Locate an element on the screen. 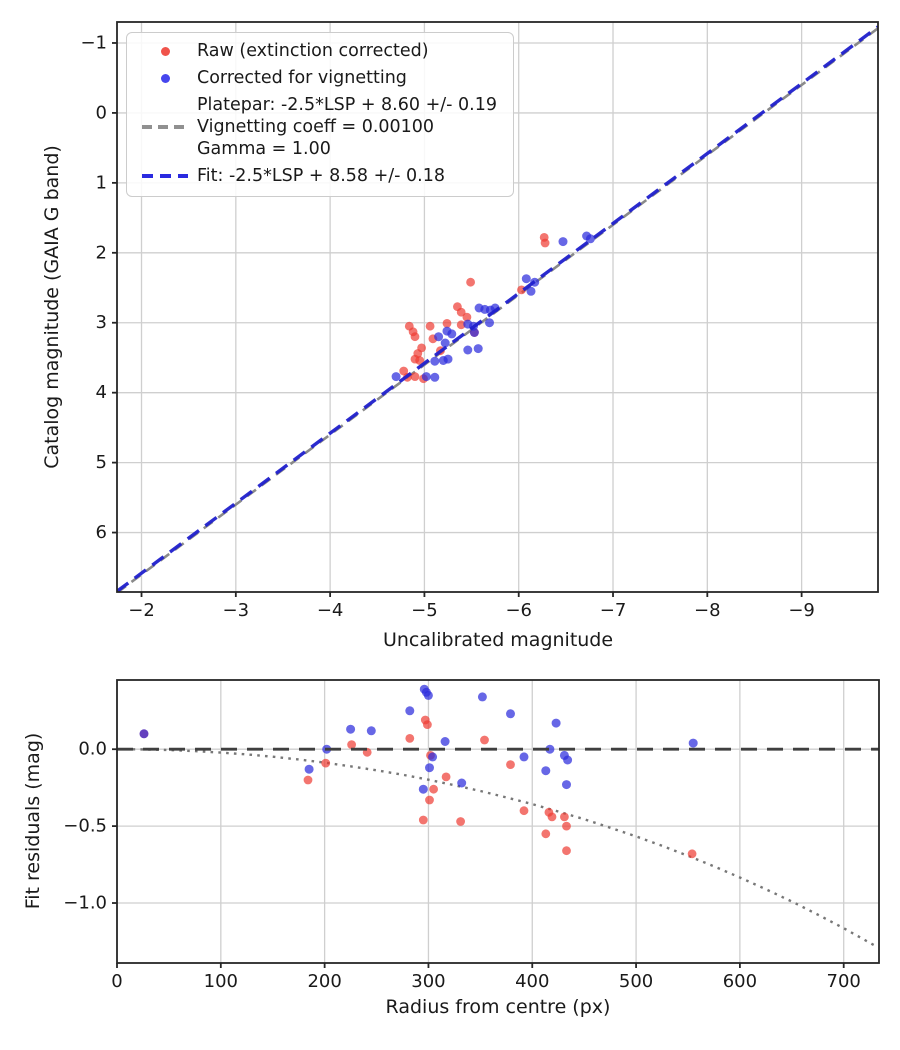 Image resolution: width=900 pixels, height=1050 pixels. x-tick-label: 0 is located at coordinates (116, 981).